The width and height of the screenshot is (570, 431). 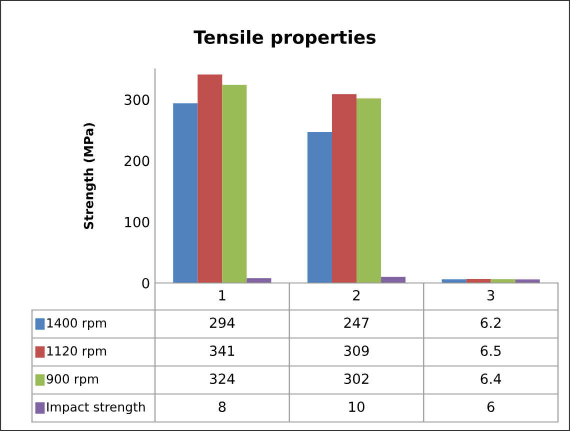 What do you see at coordinates (356, 323) in the screenshot?
I see `data-label: 247` at bounding box center [356, 323].